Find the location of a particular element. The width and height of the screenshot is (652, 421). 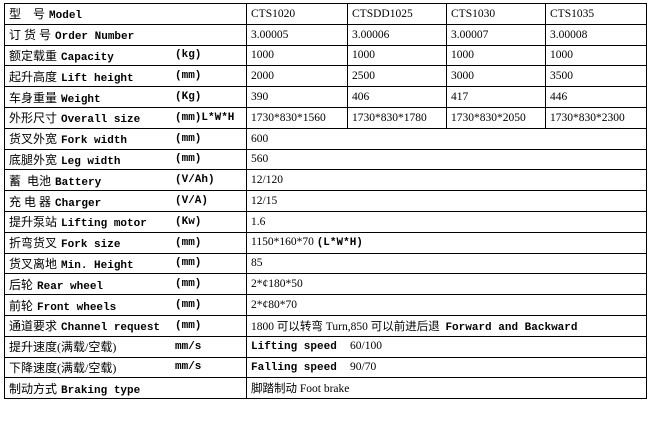

value-cell: 1.6 is located at coordinates (446, 221).